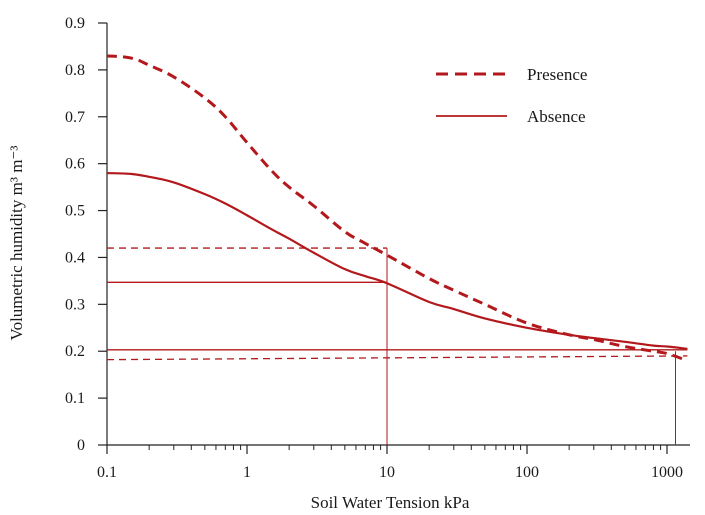 This screenshot has height=515, width=705. Describe the element at coordinates (75, 23) in the screenshot. I see `y-tick-label: 0.9` at that location.